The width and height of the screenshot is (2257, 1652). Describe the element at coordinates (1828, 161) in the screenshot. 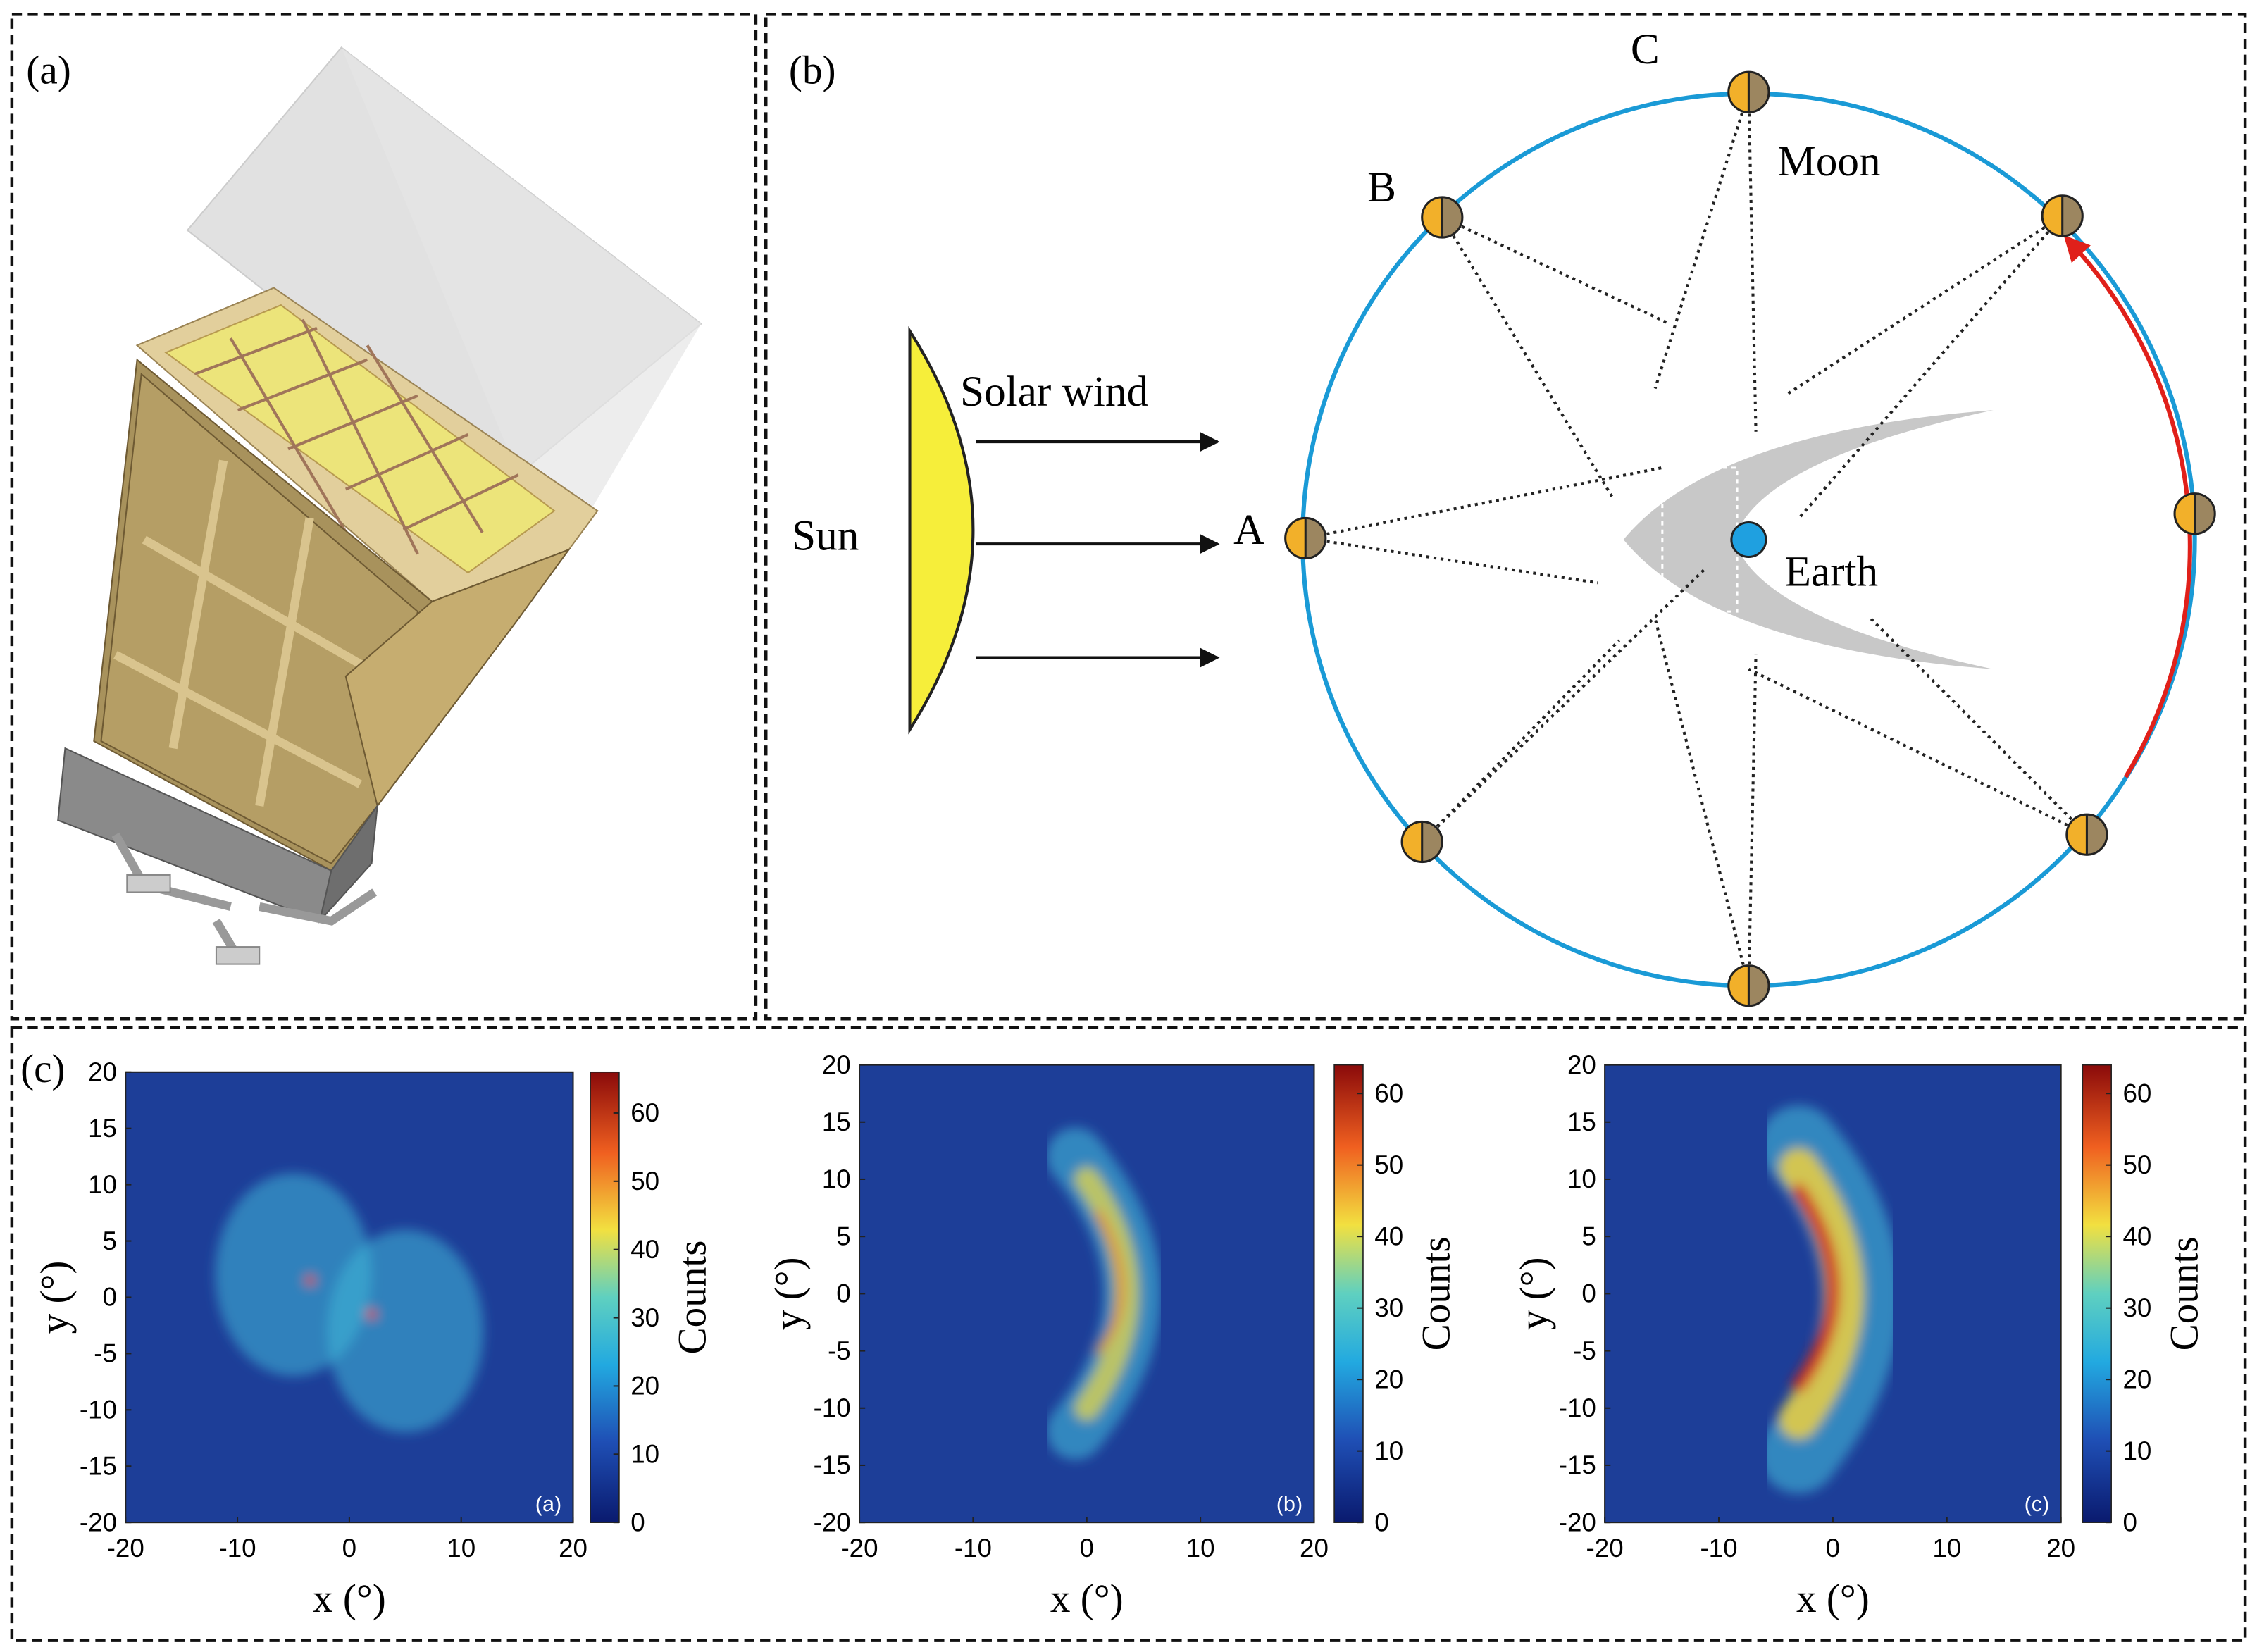

I see `moon-label: Moon` at that location.